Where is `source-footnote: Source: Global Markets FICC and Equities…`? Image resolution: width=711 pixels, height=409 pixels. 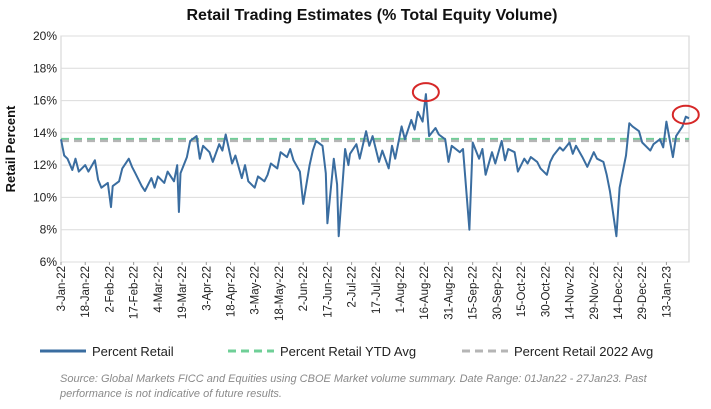
source-footnote: Source: Global Markets FICC and Equities… is located at coordinates (353, 386).